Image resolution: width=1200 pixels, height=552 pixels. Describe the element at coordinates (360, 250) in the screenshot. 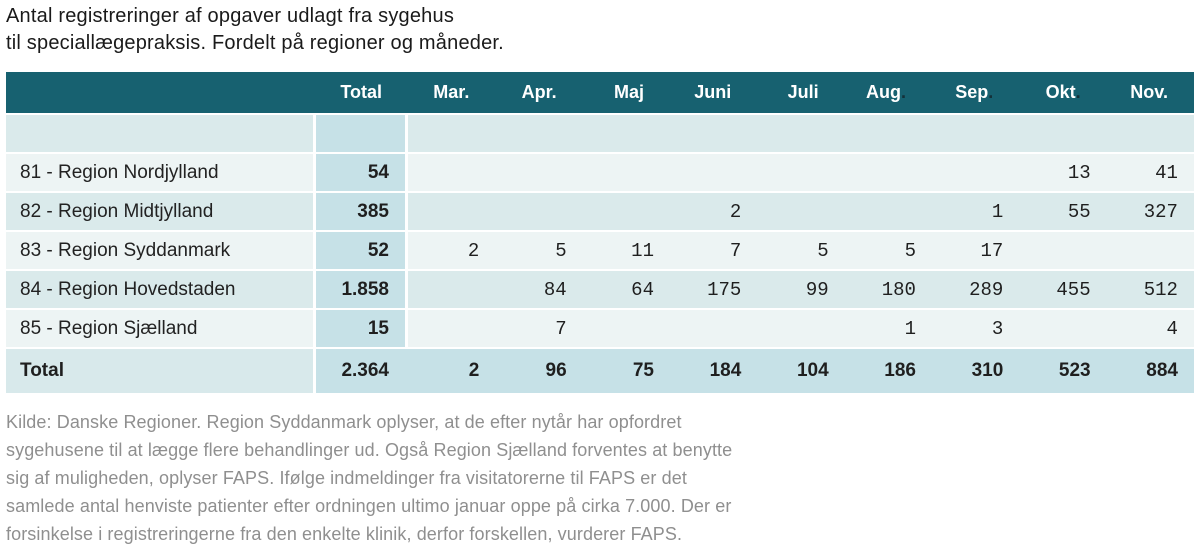

I see `total-cell: 52` at that location.